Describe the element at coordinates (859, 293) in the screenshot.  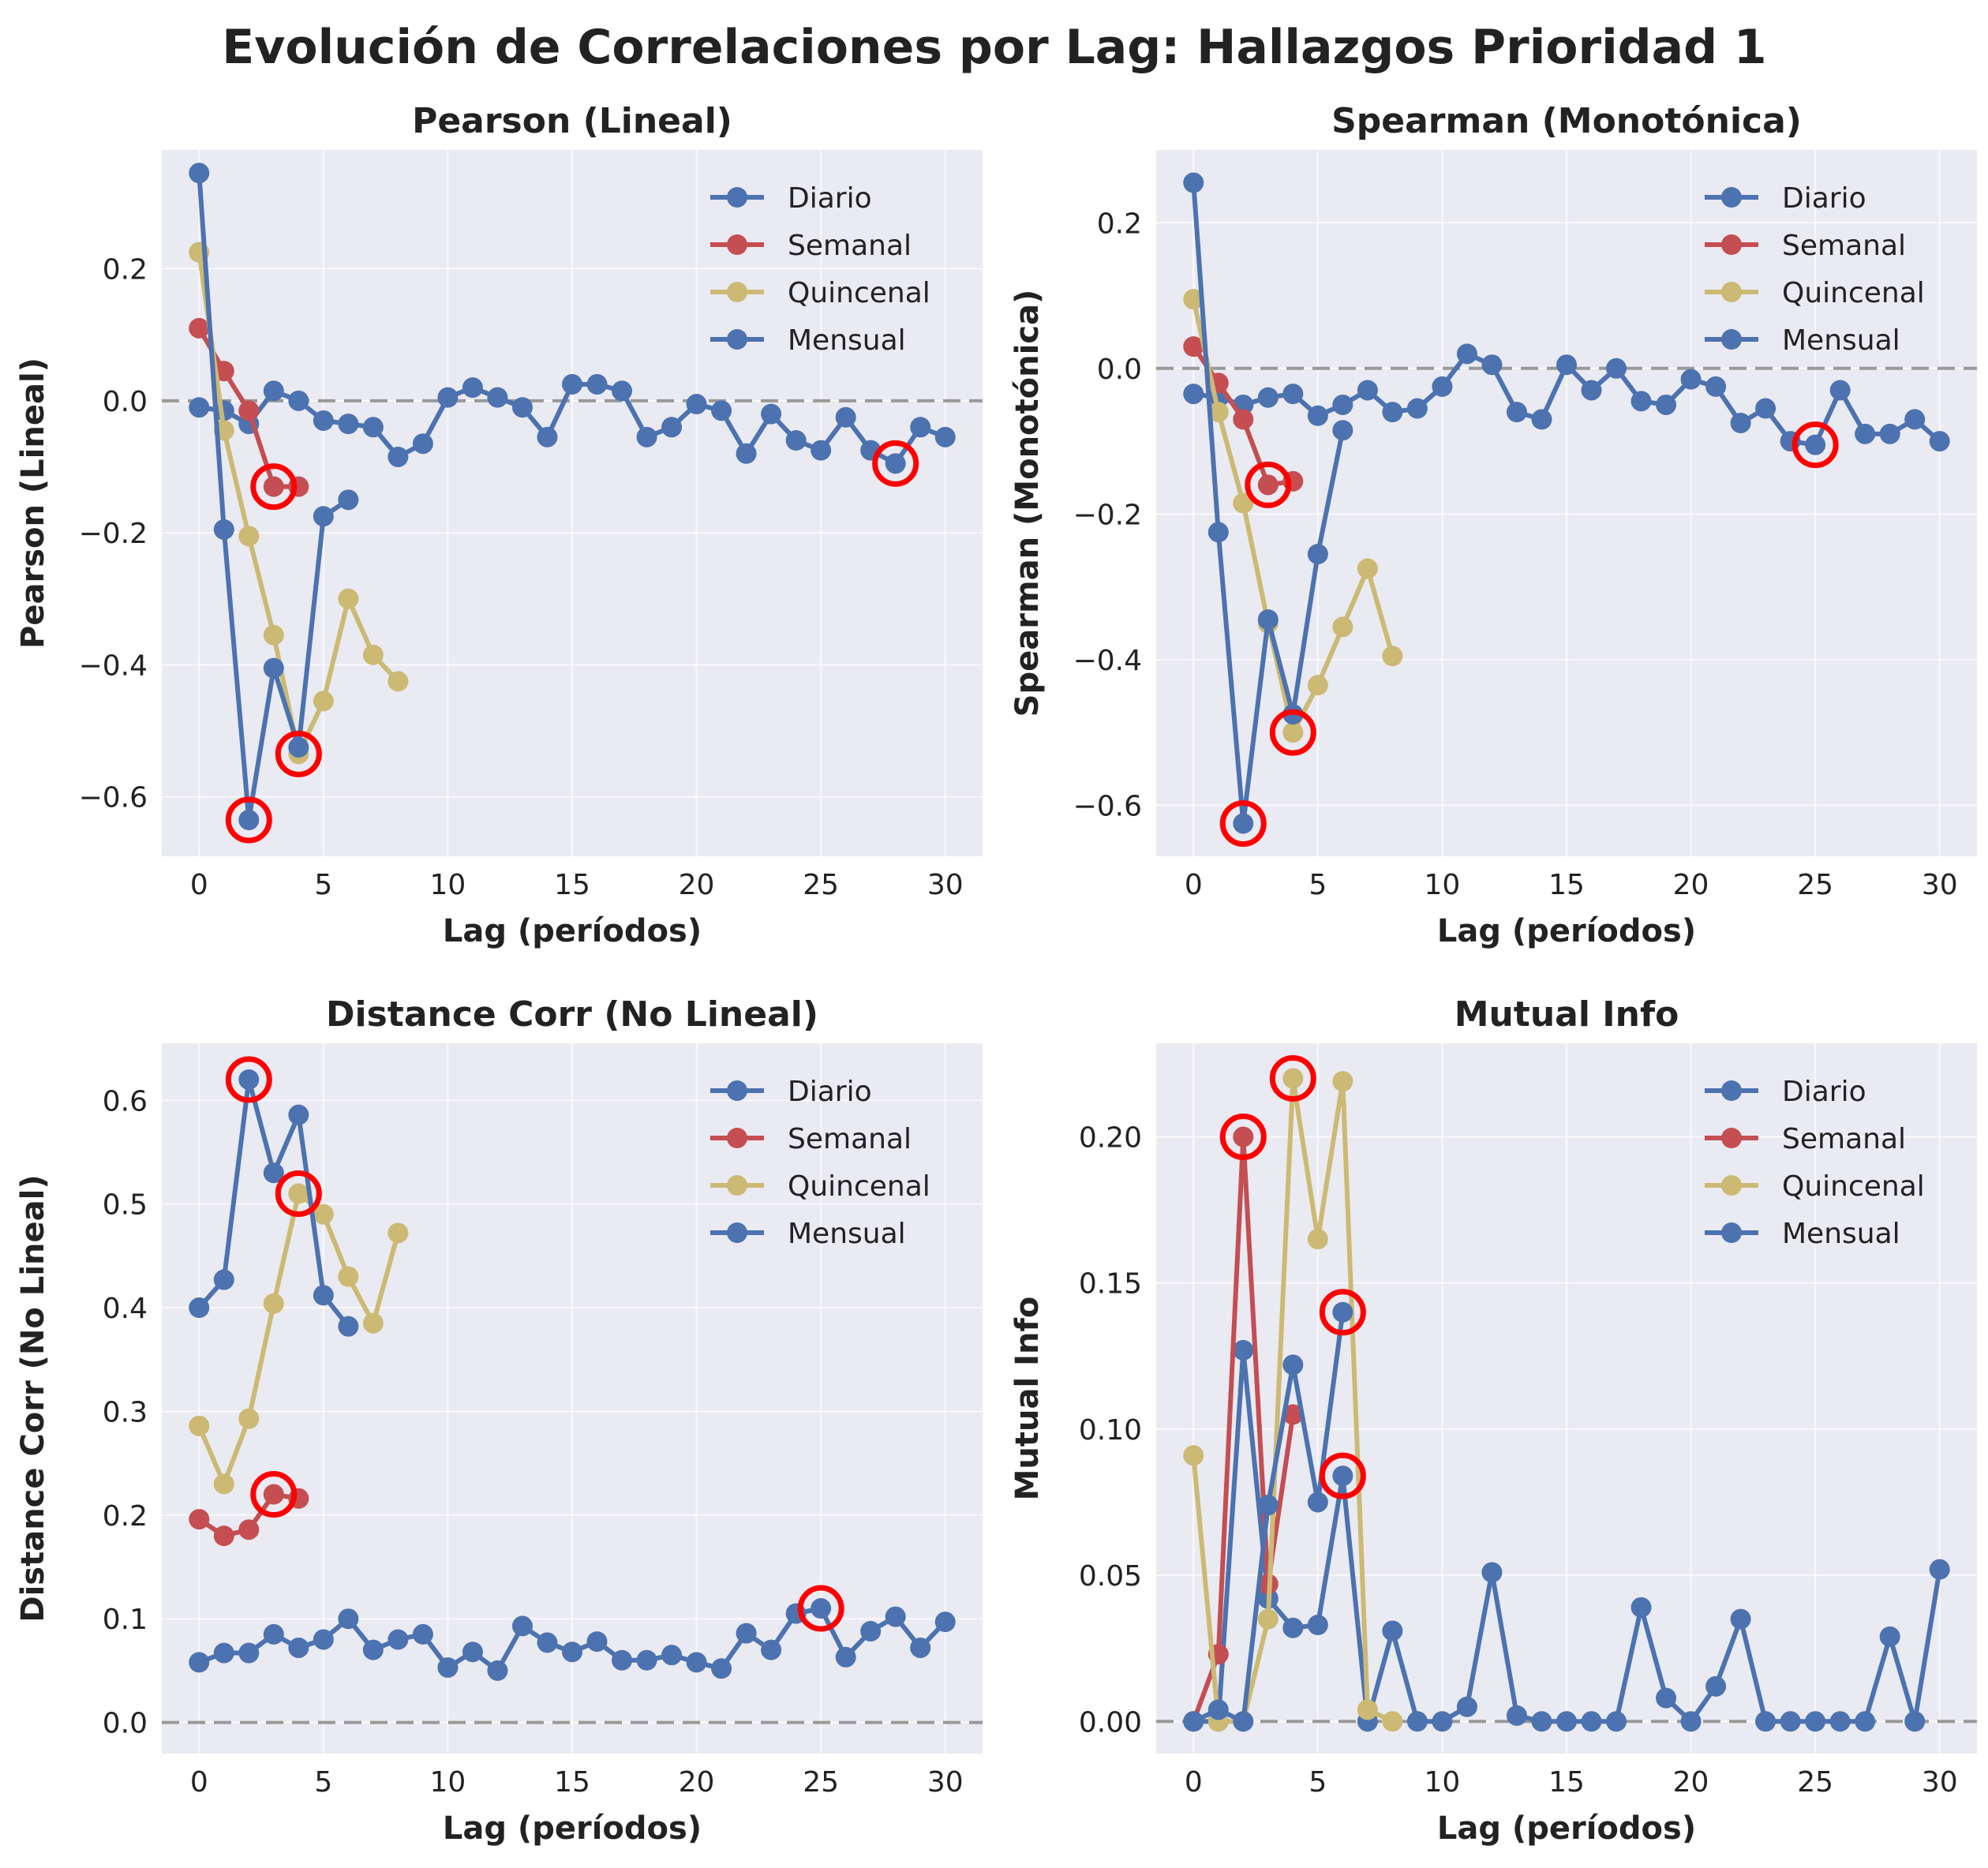
I see `legend-label: Quincenal` at that location.